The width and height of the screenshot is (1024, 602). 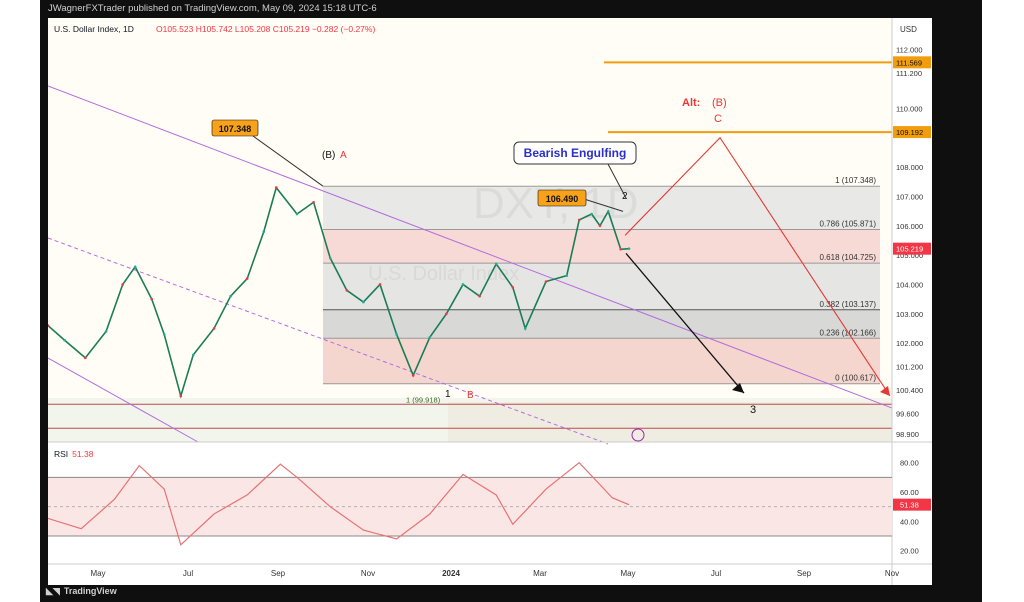 What do you see at coordinates (848, 257) in the screenshot?
I see `fib-label-2: 0.618 (104.725)` at bounding box center [848, 257].